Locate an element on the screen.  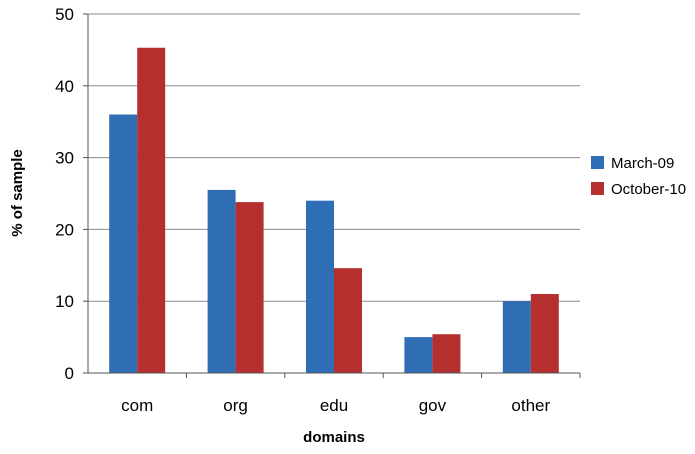
bar-october-10-gov is located at coordinates (446, 353).